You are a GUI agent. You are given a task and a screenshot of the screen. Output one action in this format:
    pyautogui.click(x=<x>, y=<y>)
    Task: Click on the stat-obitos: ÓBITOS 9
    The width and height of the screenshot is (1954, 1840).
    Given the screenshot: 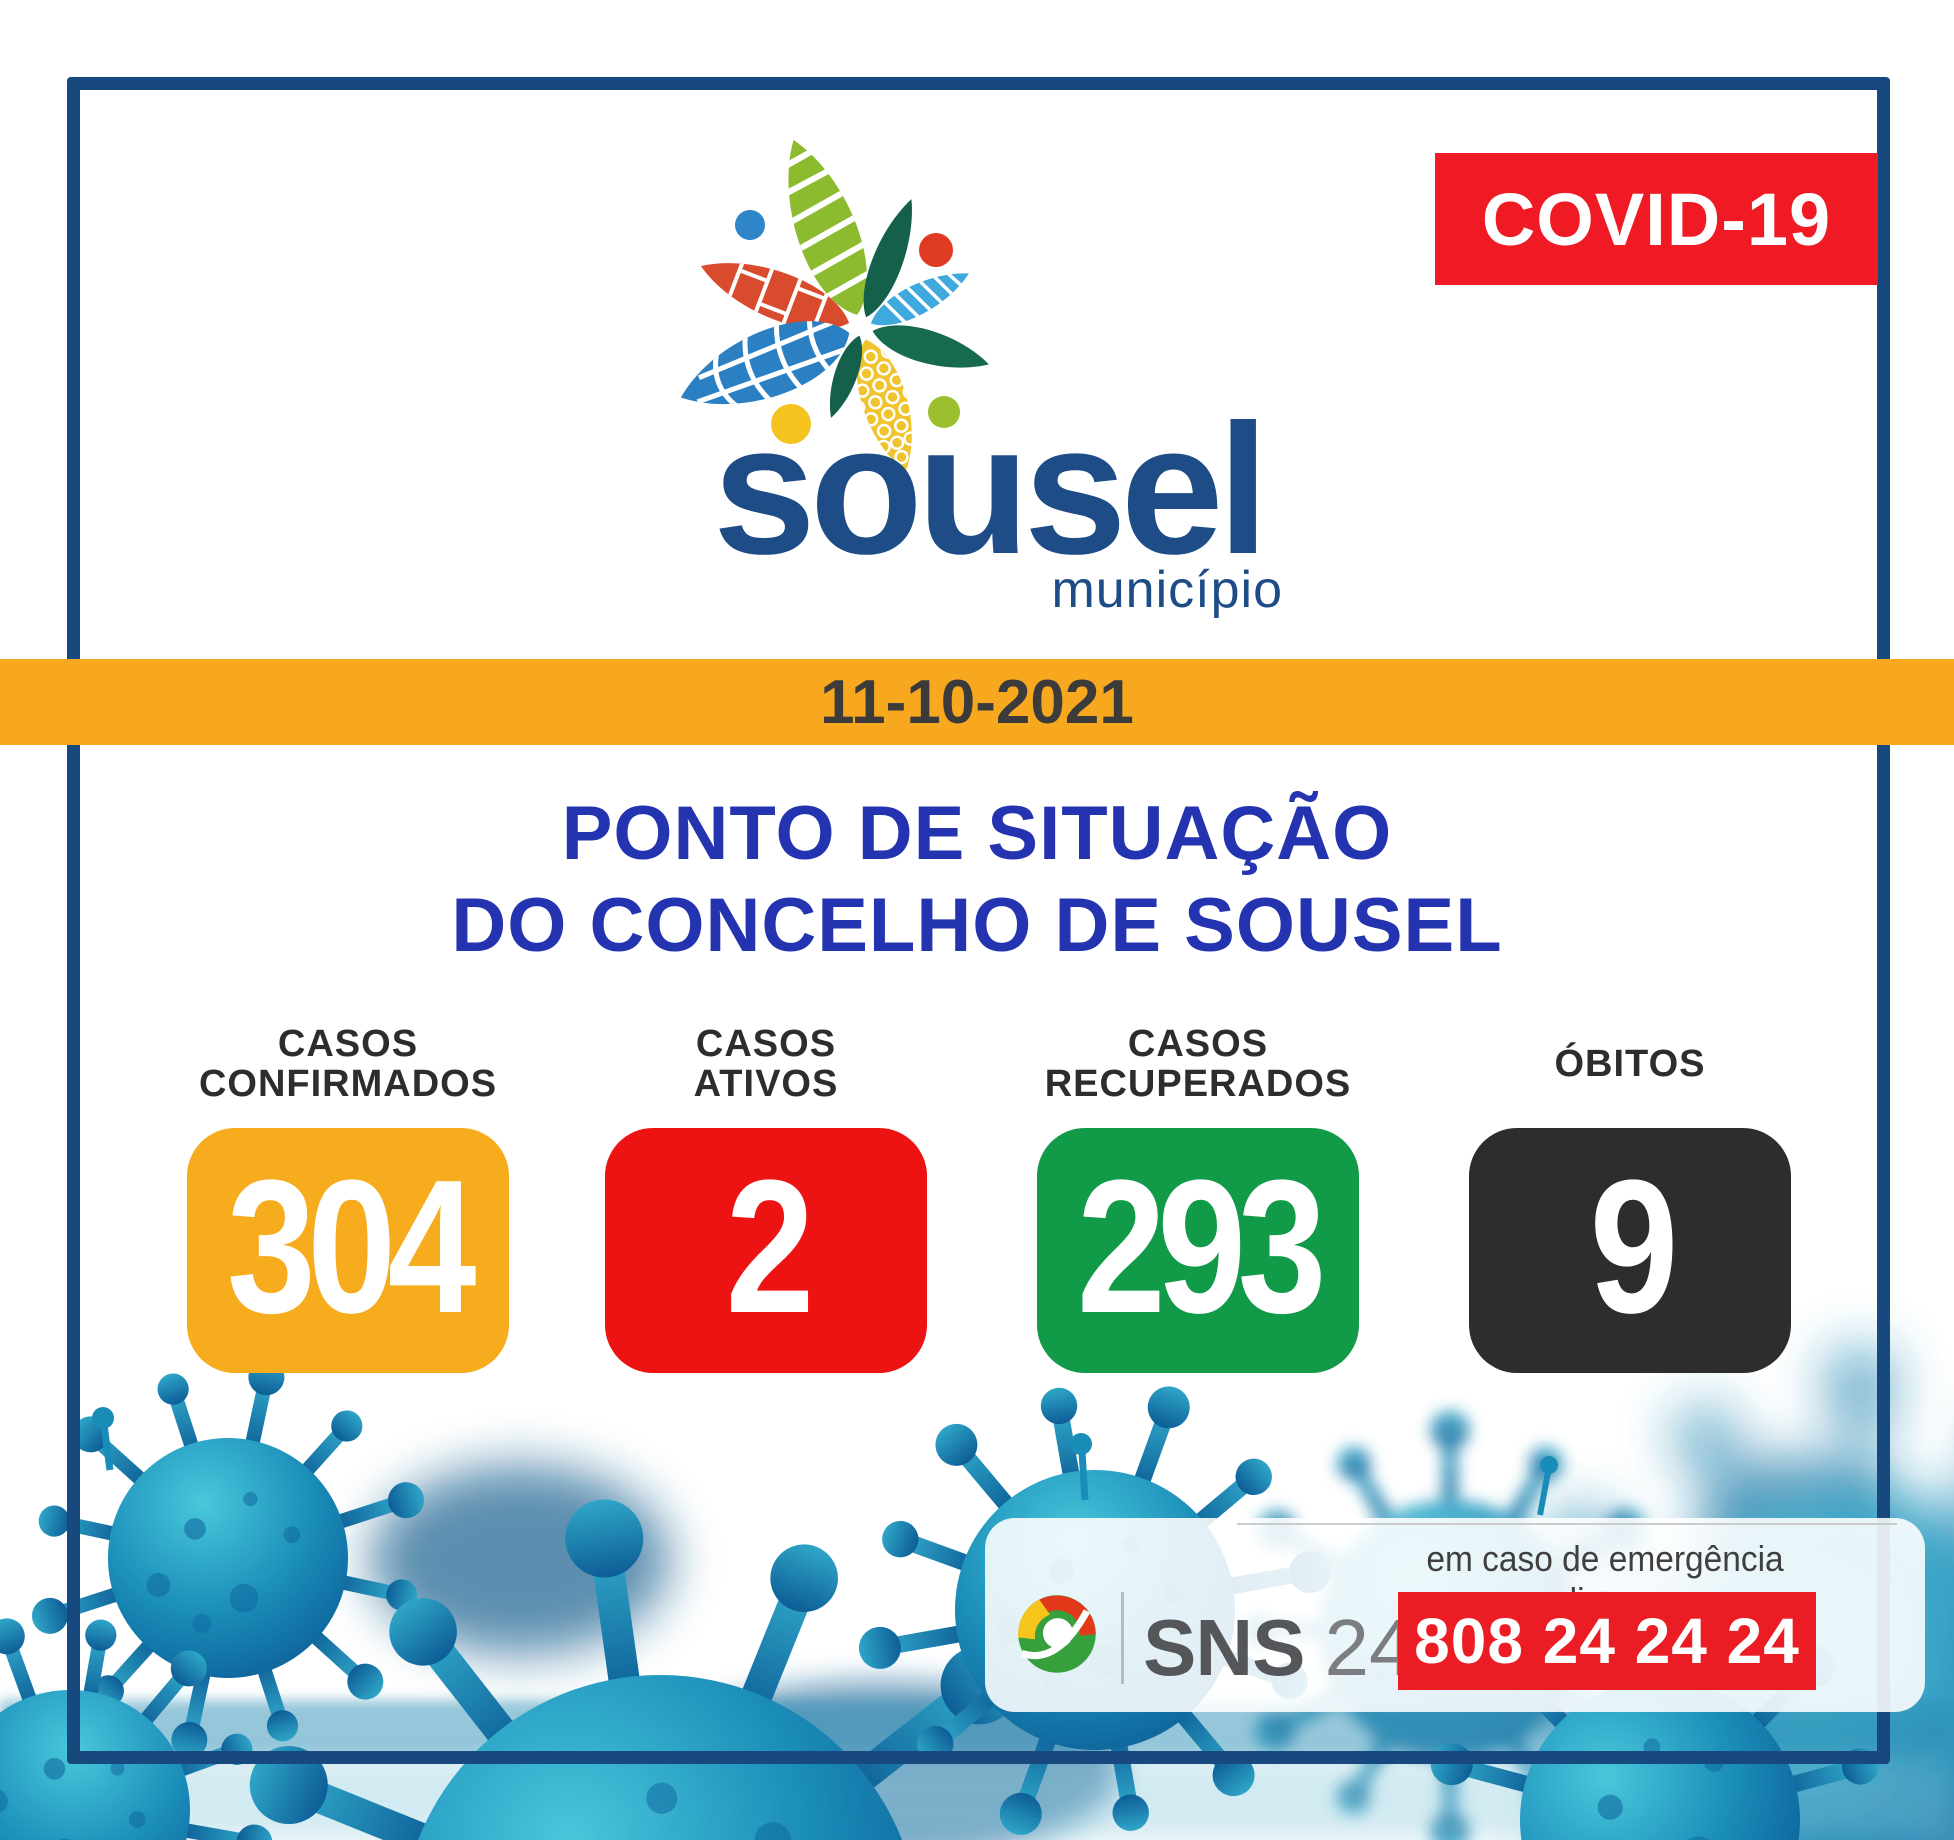 What is the action you would take?
    pyautogui.click(x=1630, y=1195)
    